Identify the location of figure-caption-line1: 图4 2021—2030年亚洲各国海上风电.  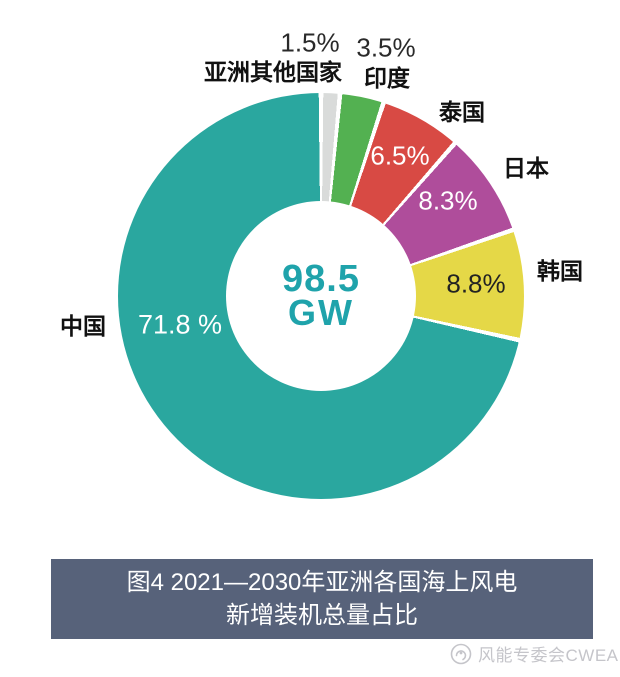
(322, 582).